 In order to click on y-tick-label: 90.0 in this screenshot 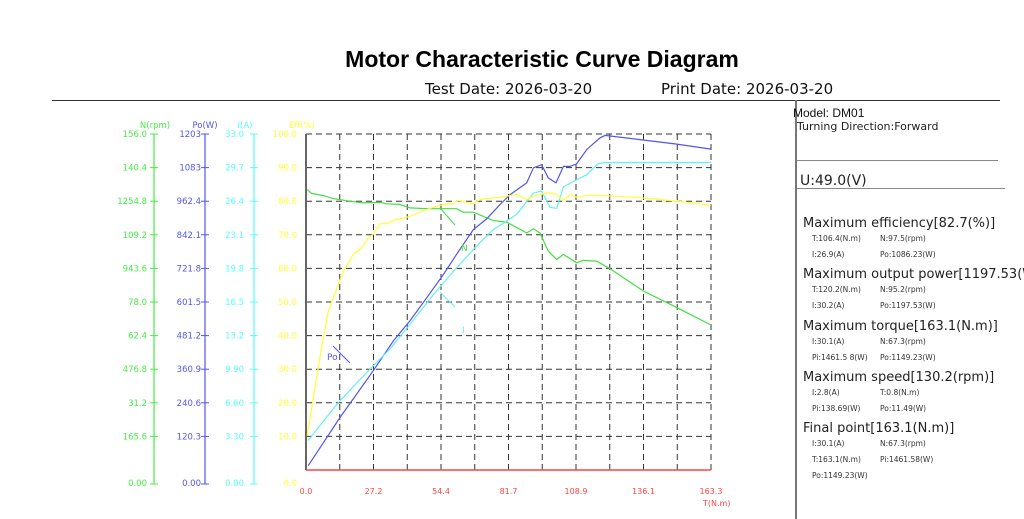, I will do `click(287, 169)`.